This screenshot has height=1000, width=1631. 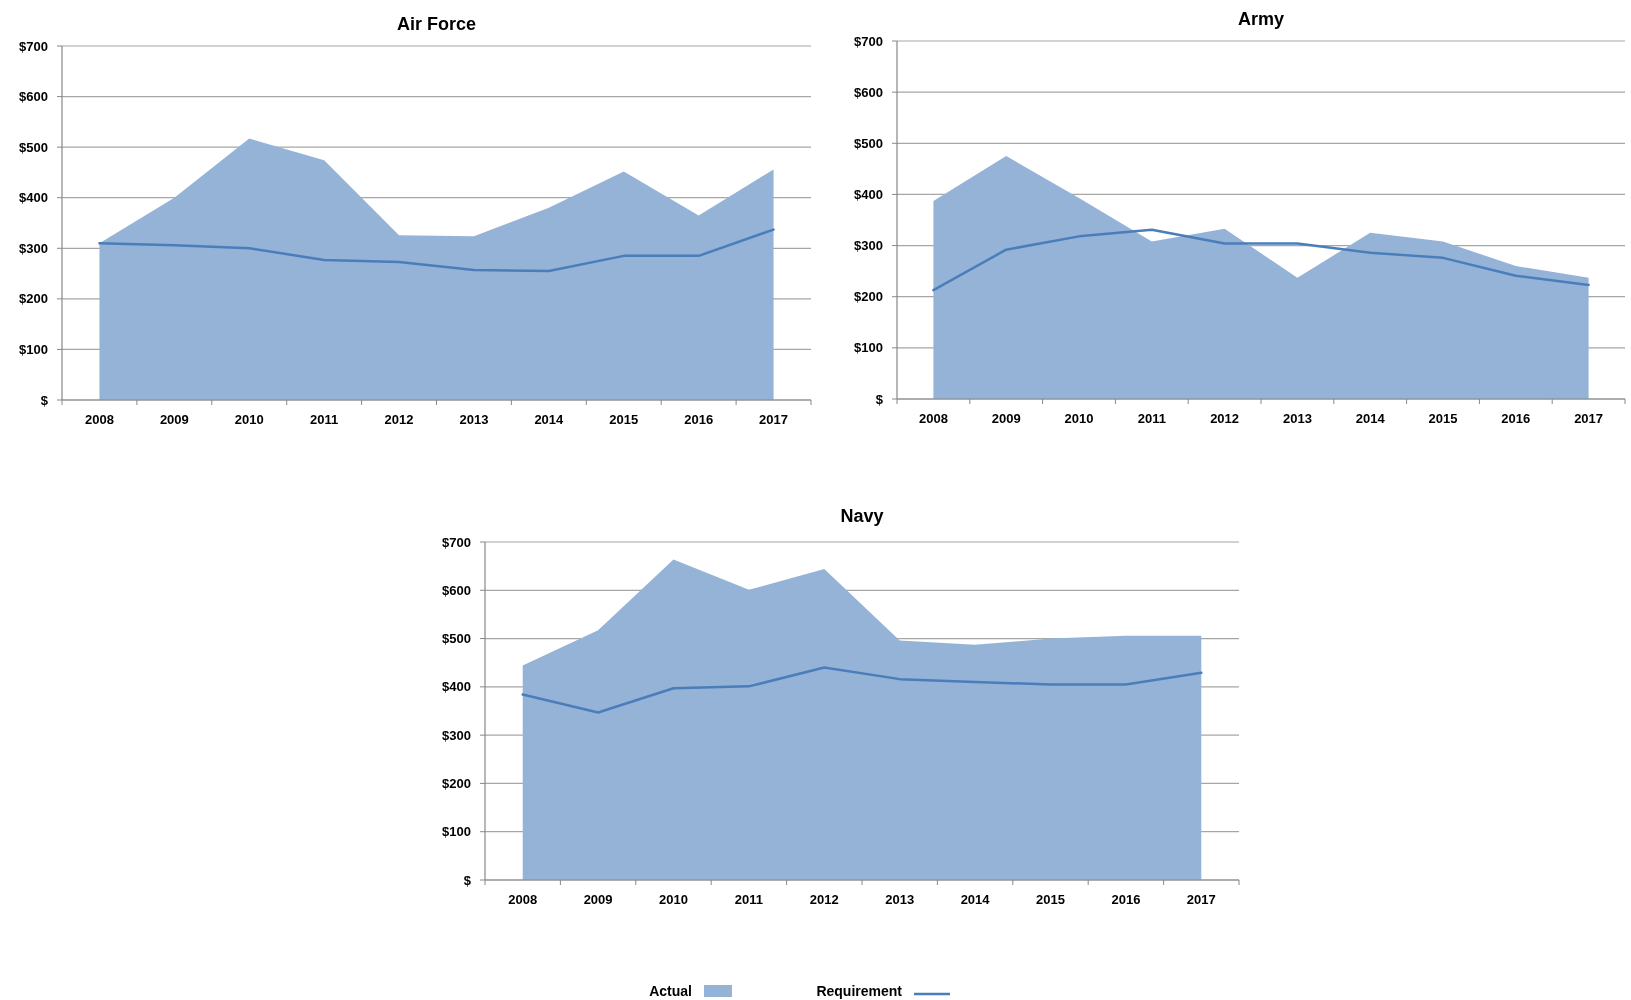 I want to click on legend-label: Requirement, so click(x=859, y=990).